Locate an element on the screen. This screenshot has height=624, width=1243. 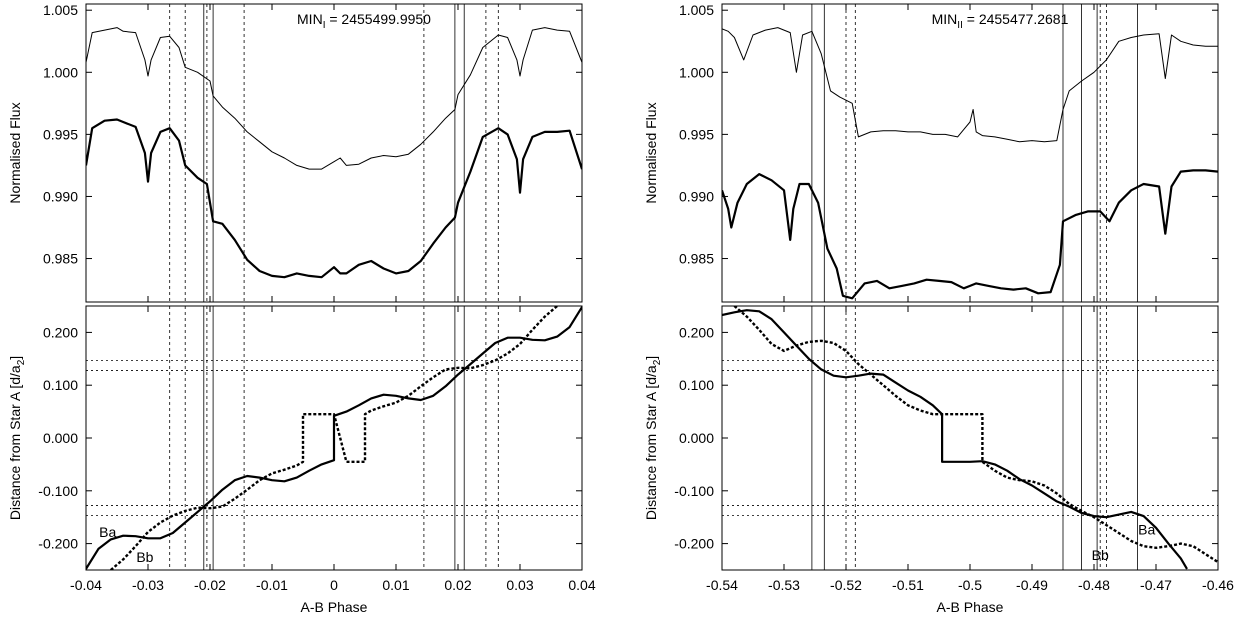
min-annotation: MINI = 2455499.9950 is located at coordinates (364, 21).